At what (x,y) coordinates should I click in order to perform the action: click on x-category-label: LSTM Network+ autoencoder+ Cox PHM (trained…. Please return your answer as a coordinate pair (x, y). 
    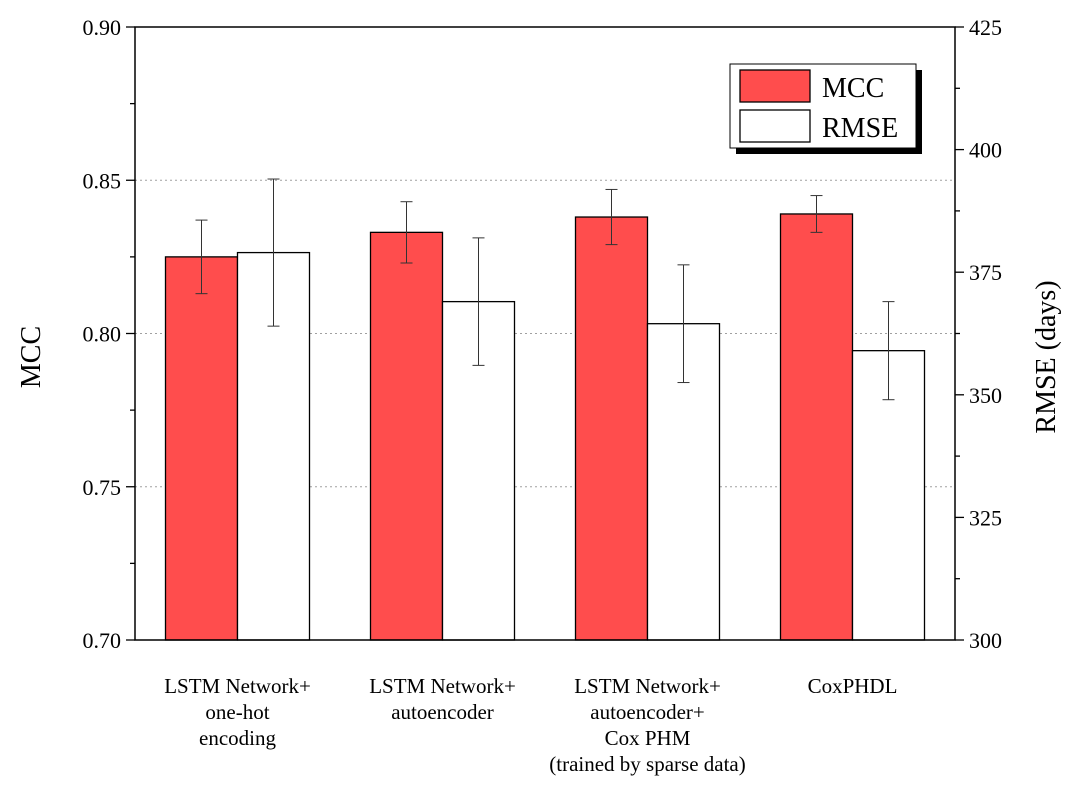
    Looking at the image, I should click on (647, 725).